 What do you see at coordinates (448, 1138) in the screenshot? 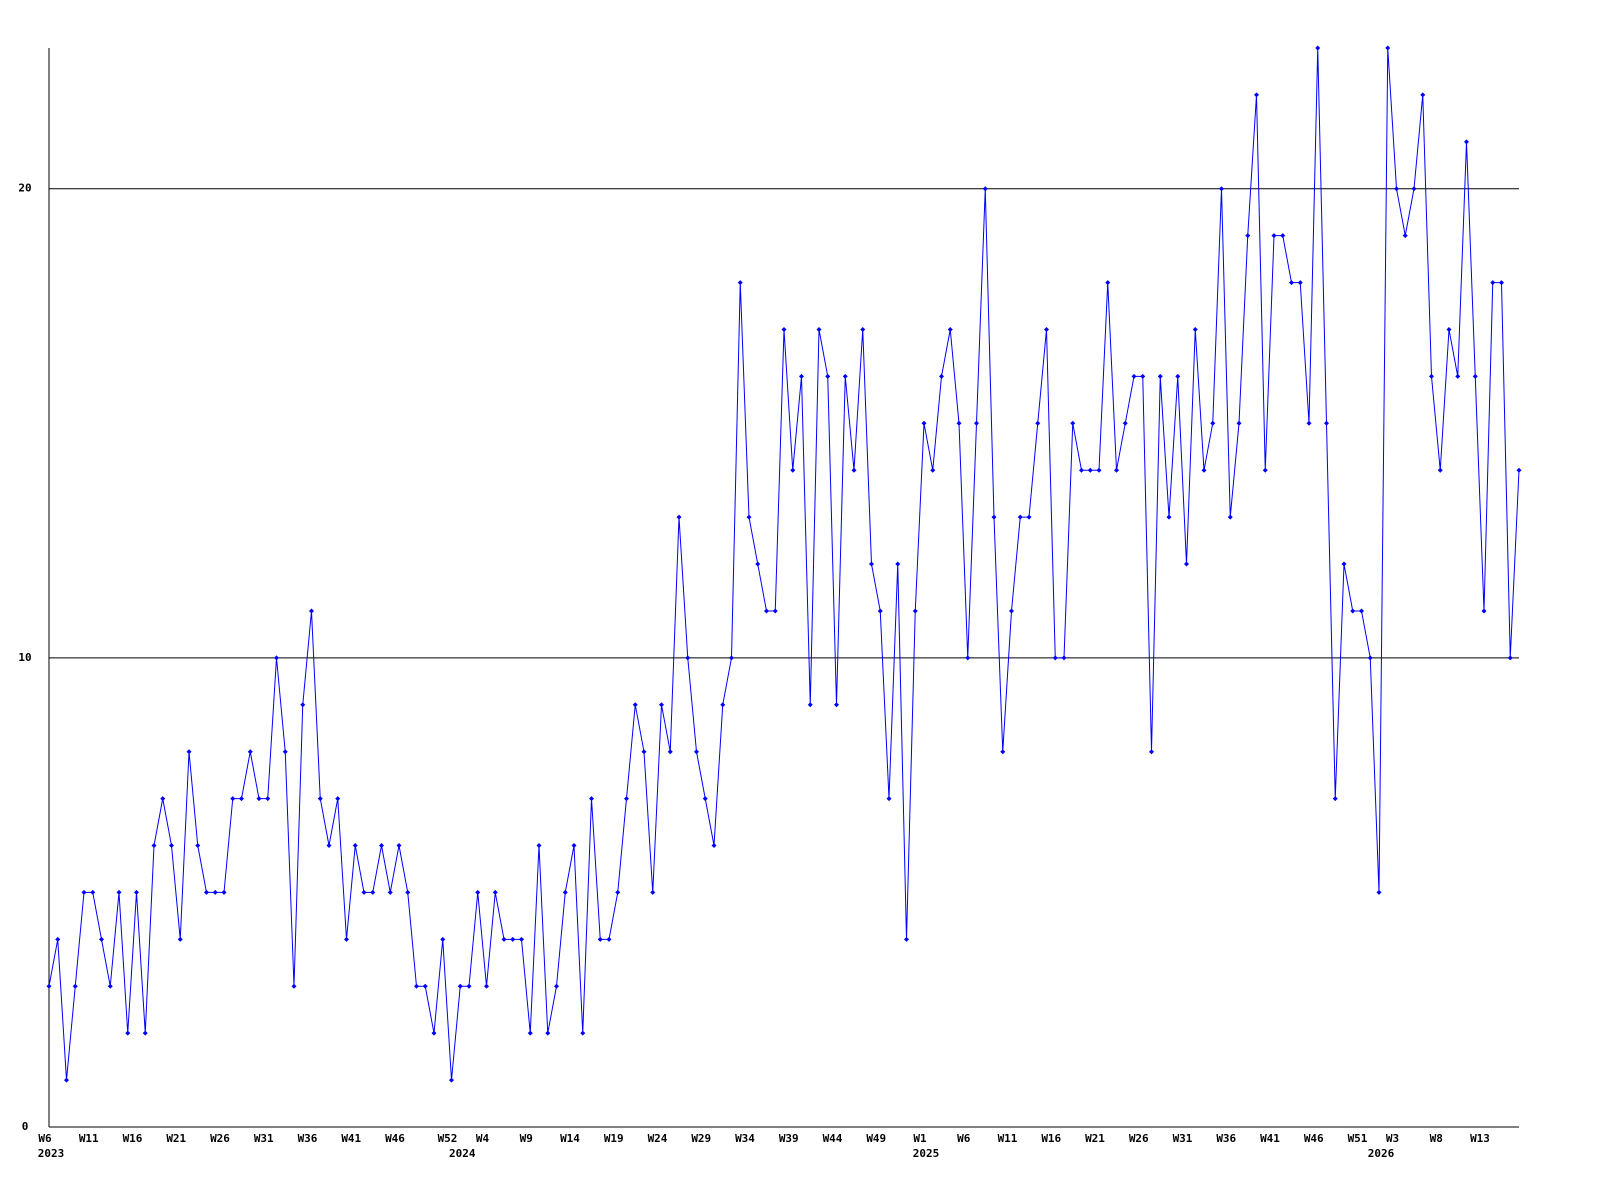
I see `x-tick-label: W52` at bounding box center [448, 1138].